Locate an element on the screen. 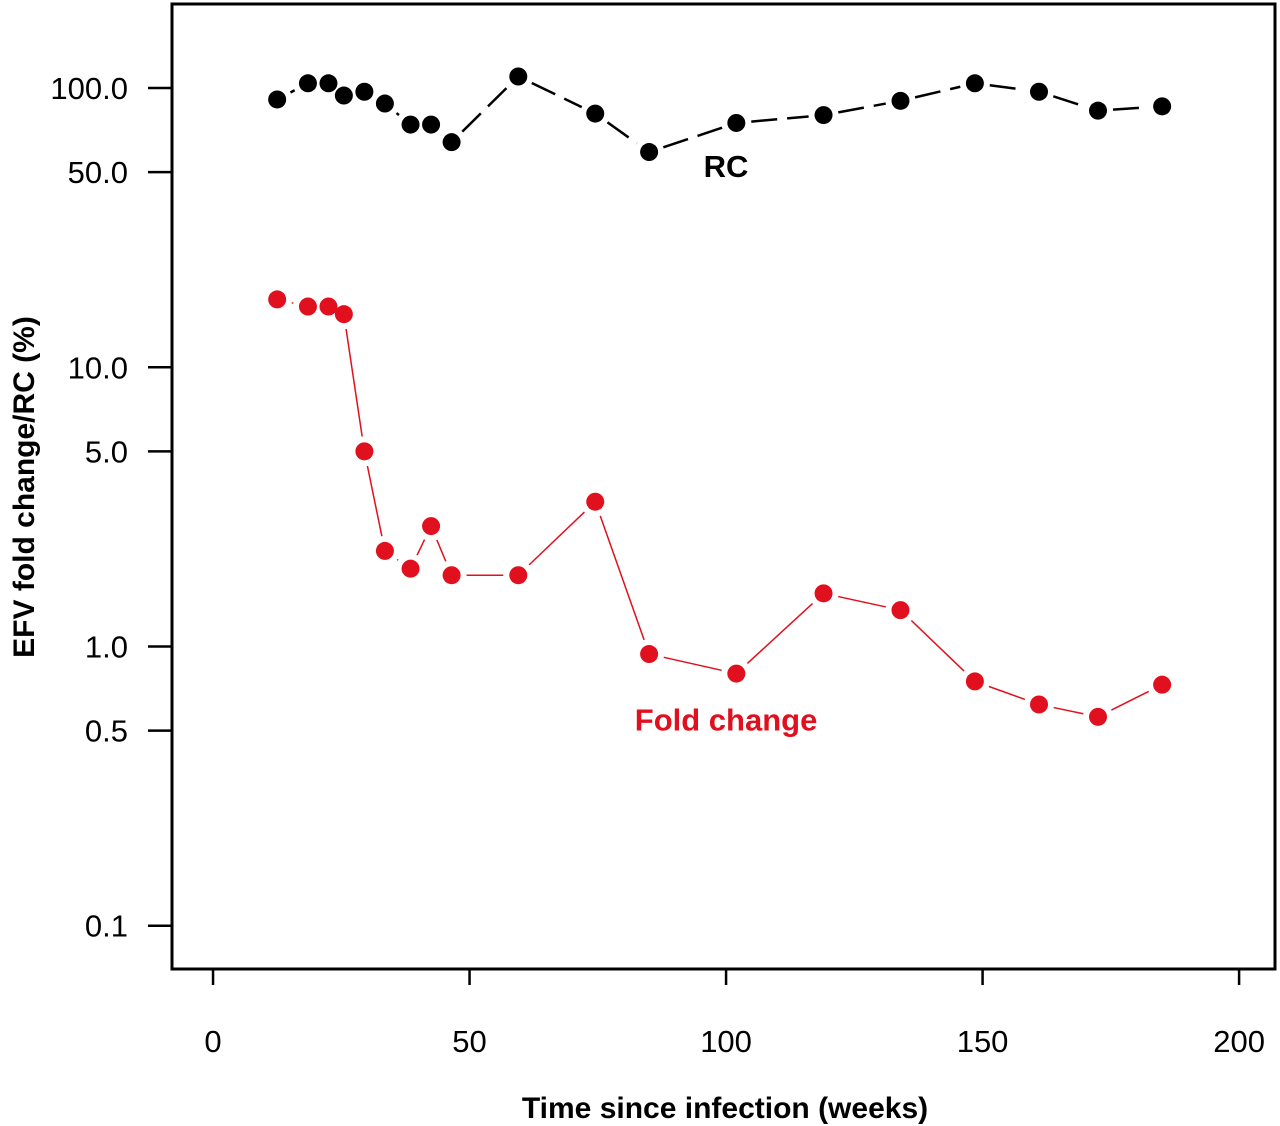 The image size is (1280, 1126). y-tick-label: 5.0 is located at coordinates (106, 451).